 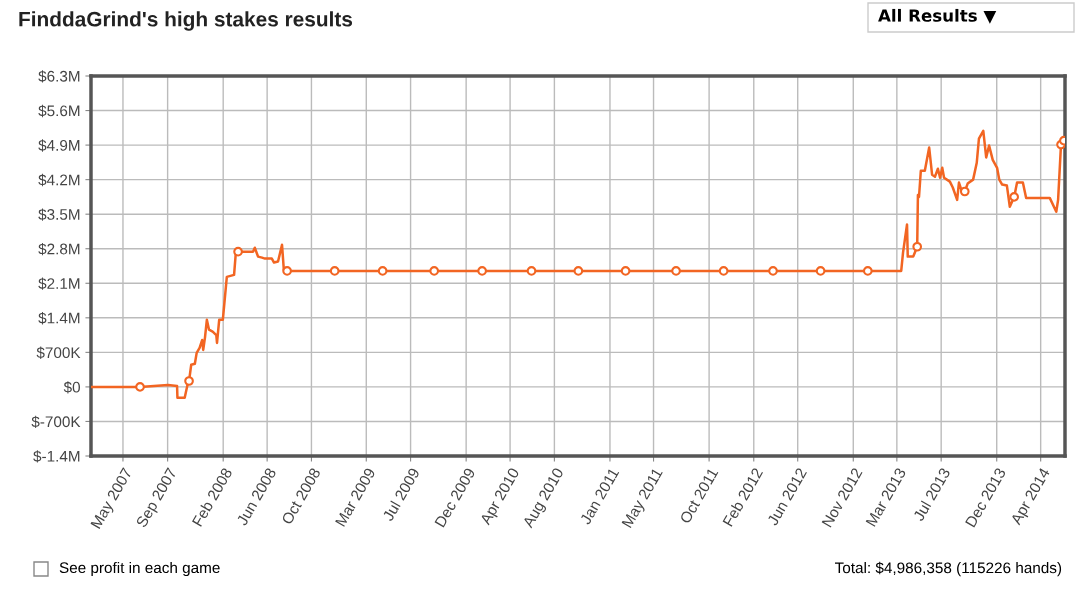 What do you see at coordinates (59, 318) in the screenshot?
I see `y-tick-label: $1.4M` at bounding box center [59, 318].